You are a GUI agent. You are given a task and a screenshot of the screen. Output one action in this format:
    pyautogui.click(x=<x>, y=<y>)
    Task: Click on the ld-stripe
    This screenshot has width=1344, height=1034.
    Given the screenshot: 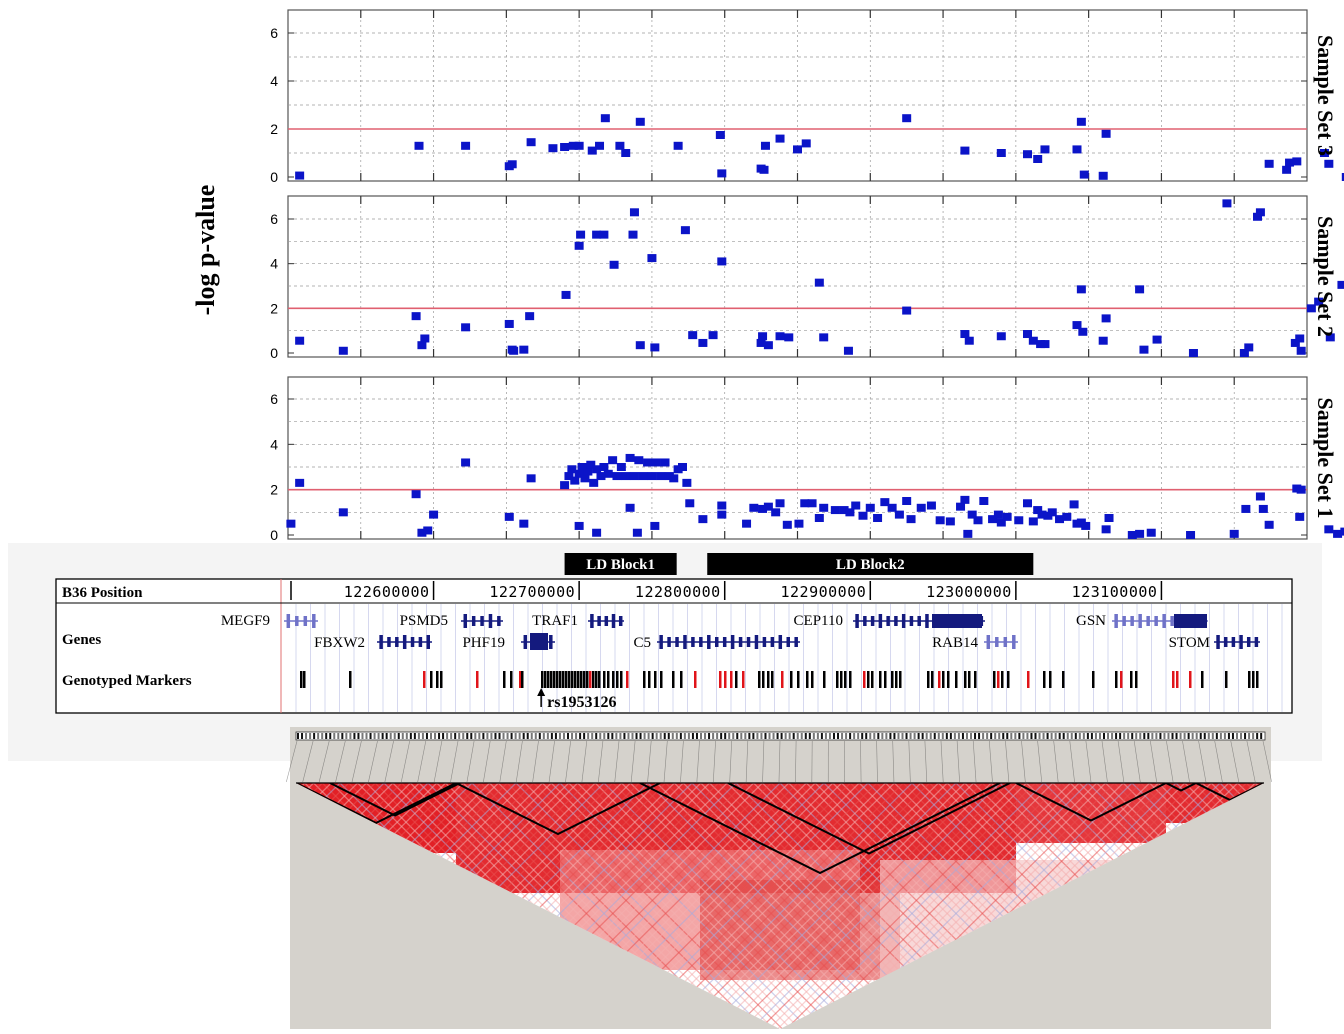 What is the action you would take?
    pyautogui.click(x=166, y=906)
    